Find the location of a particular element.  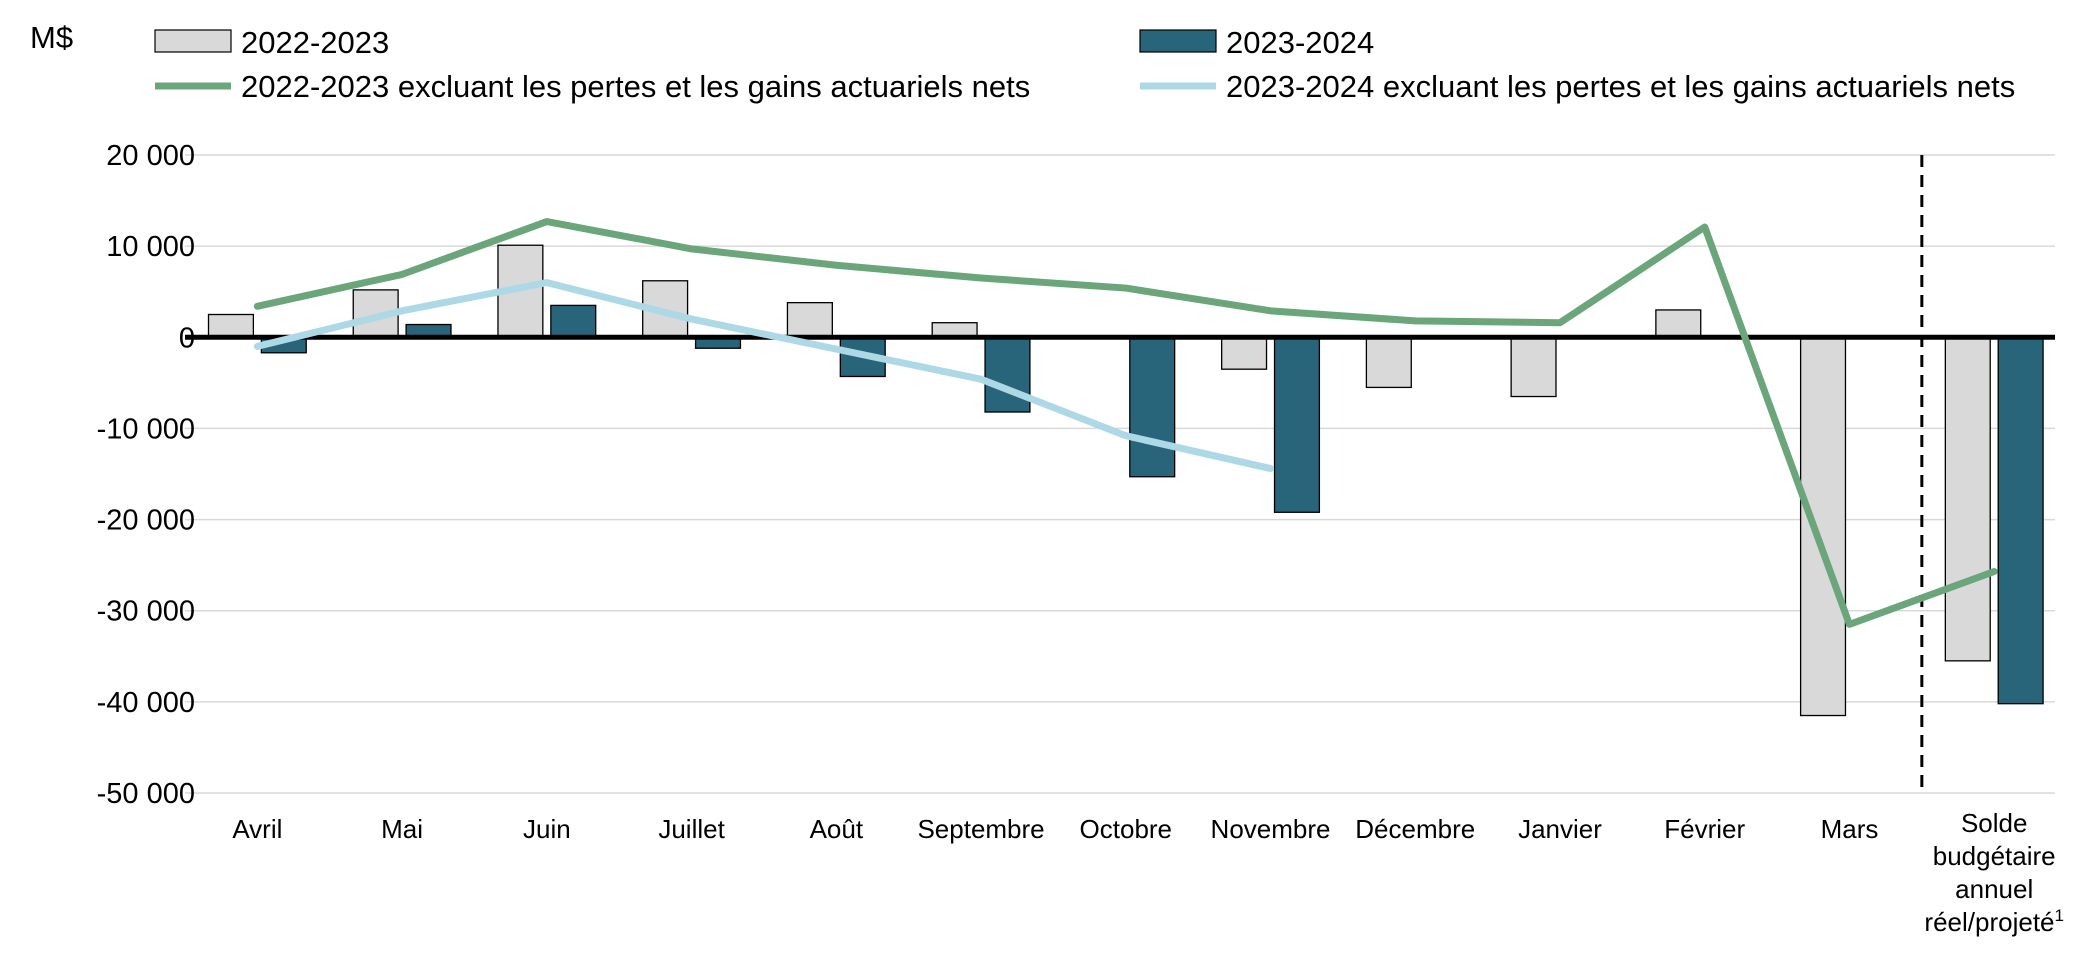

legend-label-2023-2024: 2023-2024 is located at coordinates (1300, 42).